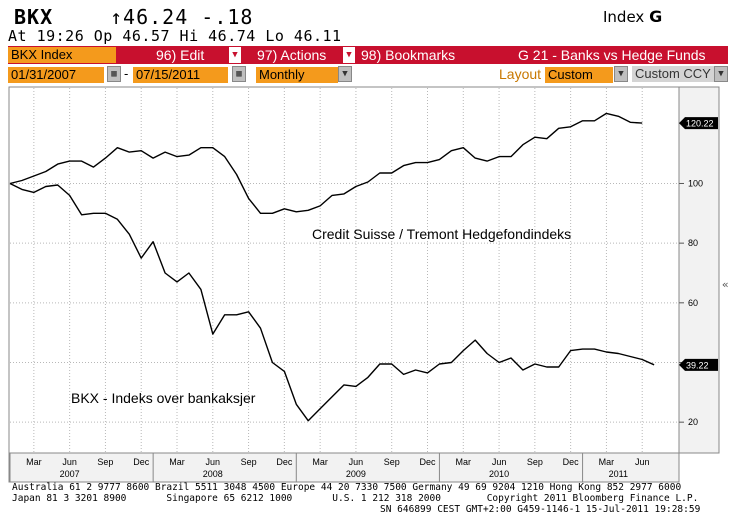 The image size is (736, 527). What do you see at coordinates (175, 36) in the screenshot?
I see `open-high-low: At 19:26 Op 46.57 Hi 46.74 Lo 46.11` at bounding box center [175, 36].